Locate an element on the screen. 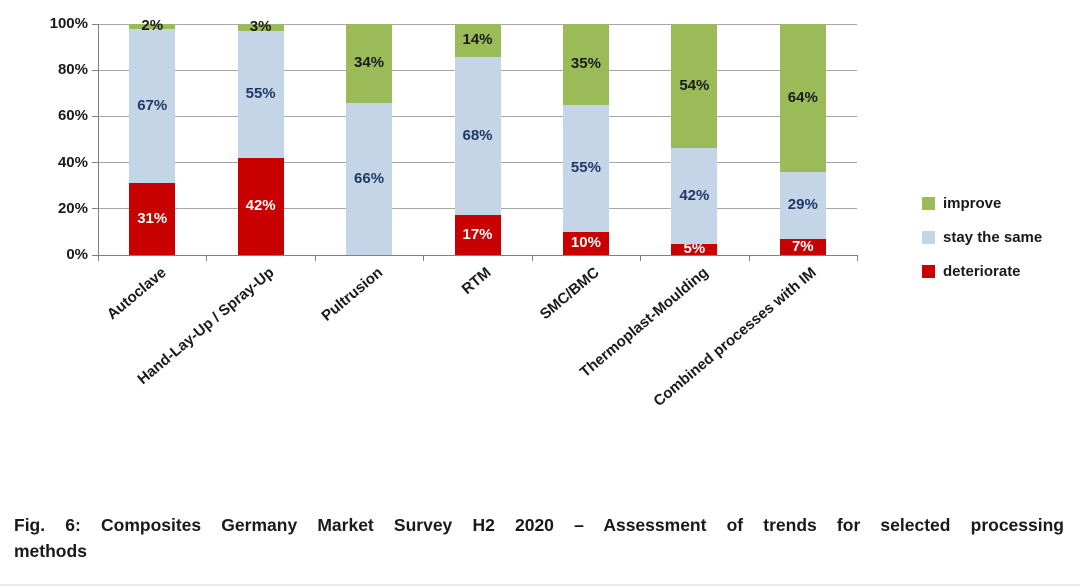  data-label: 7% is located at coordinates (802, 246).